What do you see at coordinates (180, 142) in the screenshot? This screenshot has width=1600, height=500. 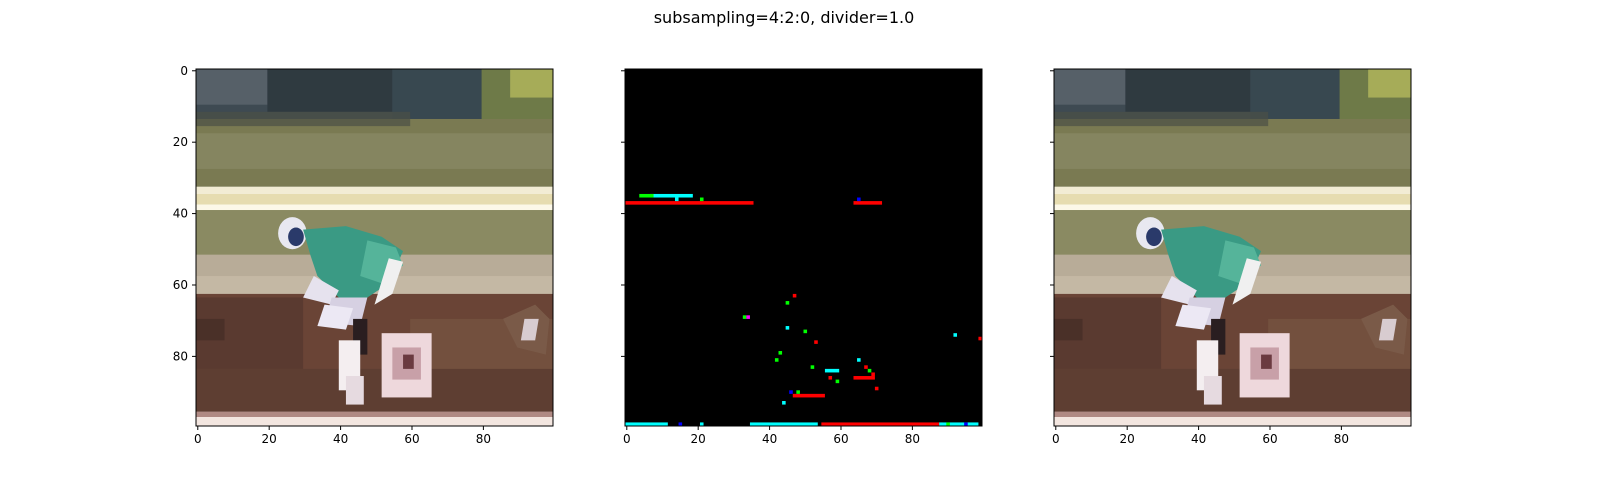 I see `y-tick-label: 20` at bounding box center [180, 142].